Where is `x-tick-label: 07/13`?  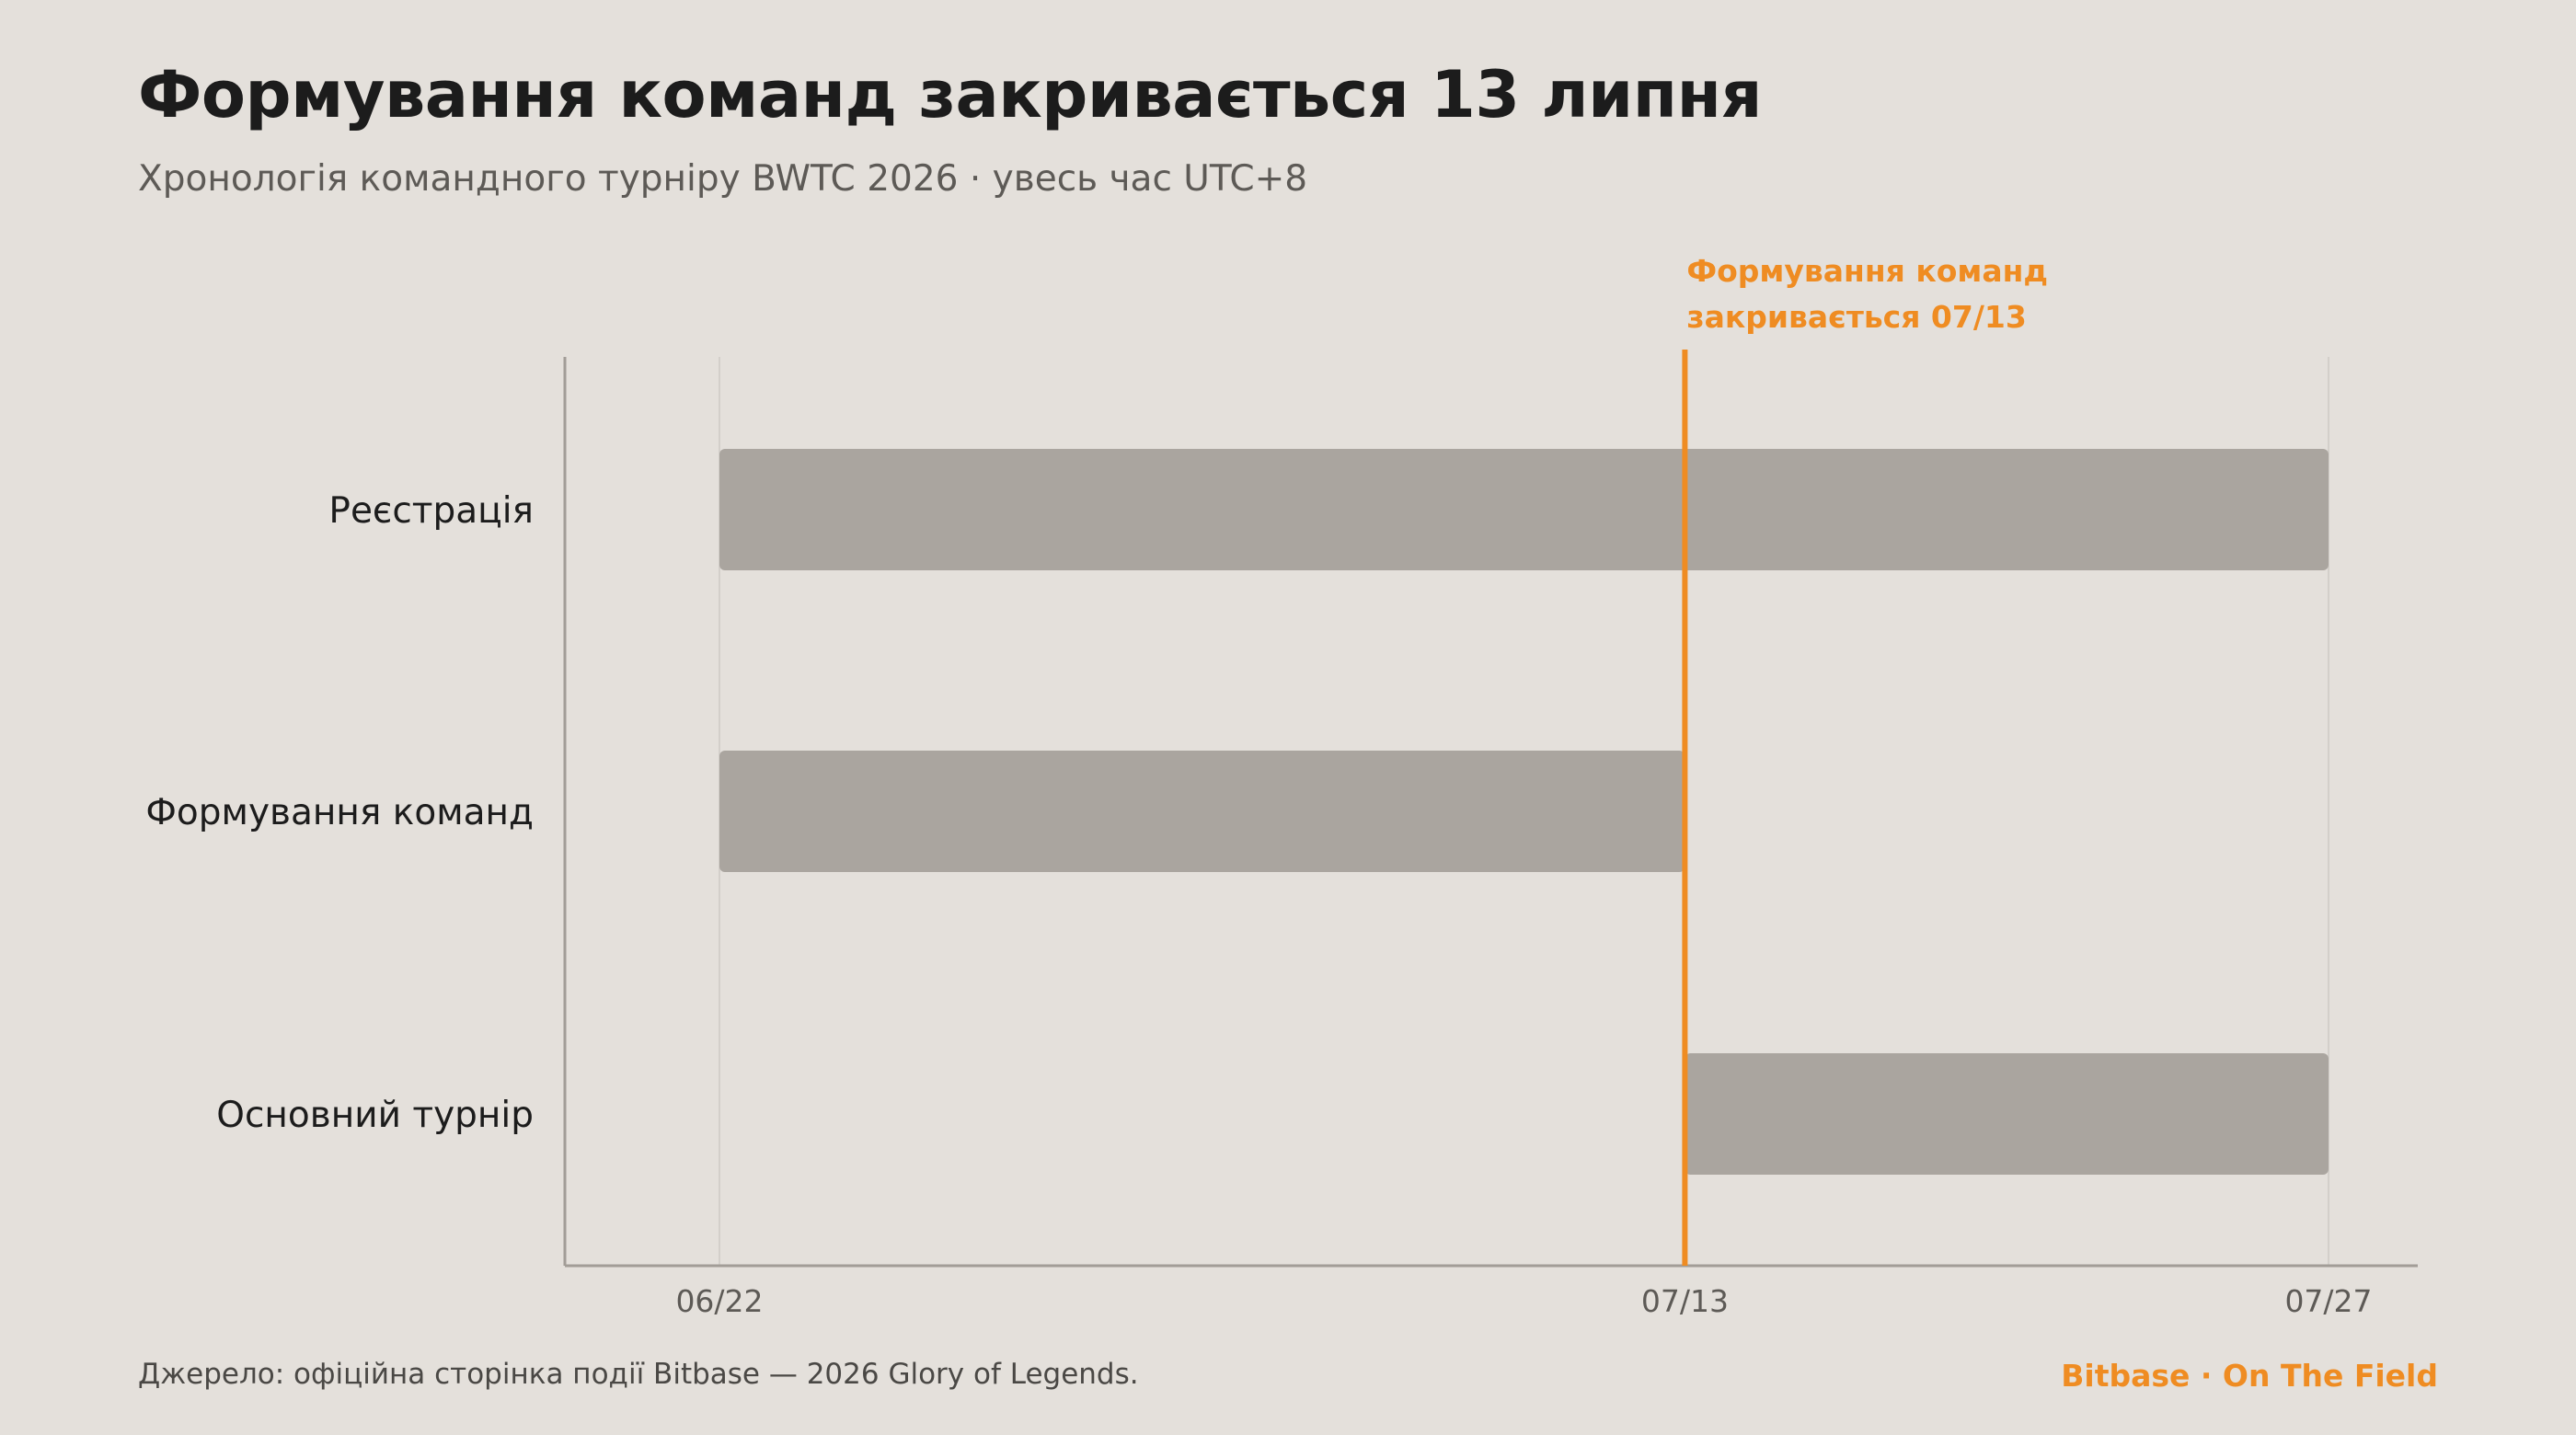
x-tick-label: 07/13 is located at coordinates (1685, 1301).